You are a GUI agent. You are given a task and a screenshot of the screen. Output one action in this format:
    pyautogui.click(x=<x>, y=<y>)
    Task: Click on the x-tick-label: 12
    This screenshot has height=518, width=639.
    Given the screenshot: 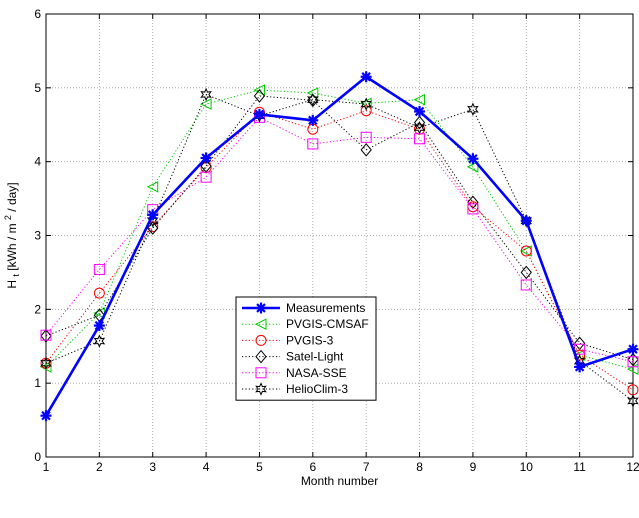 What is the action you would take?
    pyautogui.click(x=632, y=467)
    